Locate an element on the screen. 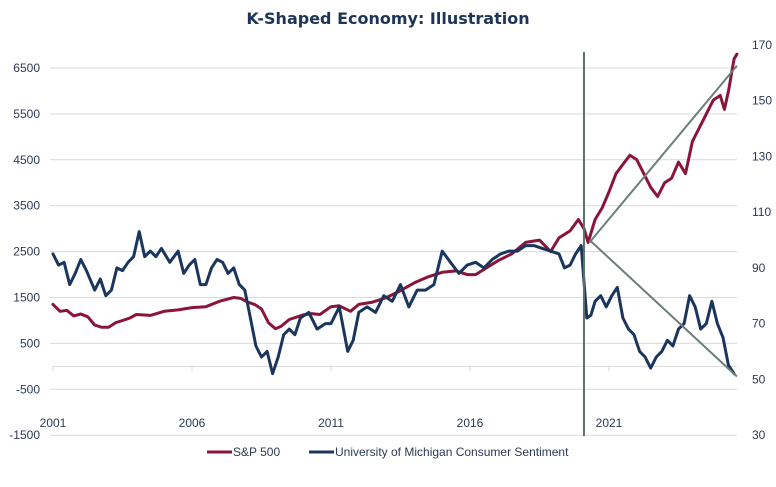 This screenshot has width=776, height=487. legend-item-sp500: S&P 500 is located at coordinates (243, 452).